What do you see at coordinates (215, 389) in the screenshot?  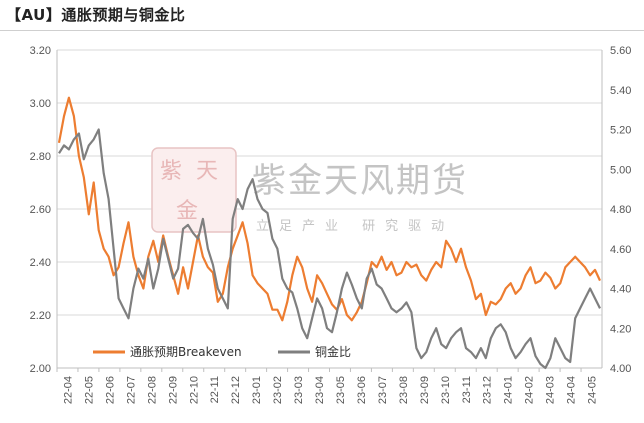 I see `x-tick-label: 22-11` at bounding box center [215, 389].